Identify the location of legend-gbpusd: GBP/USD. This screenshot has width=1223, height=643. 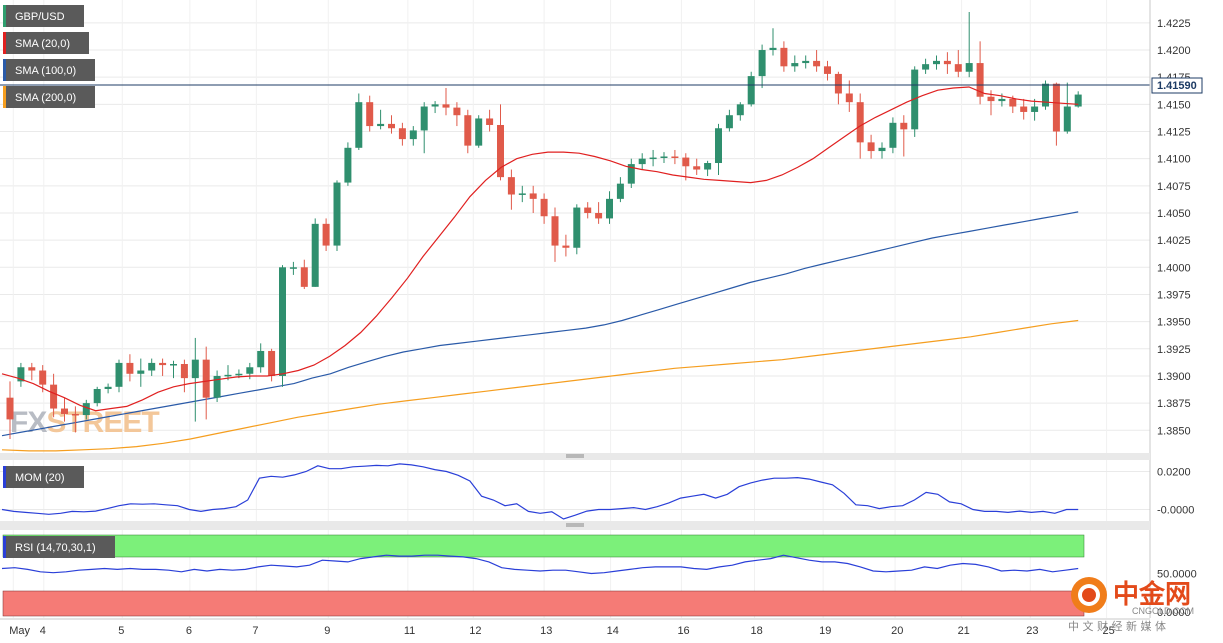
(43, 16).